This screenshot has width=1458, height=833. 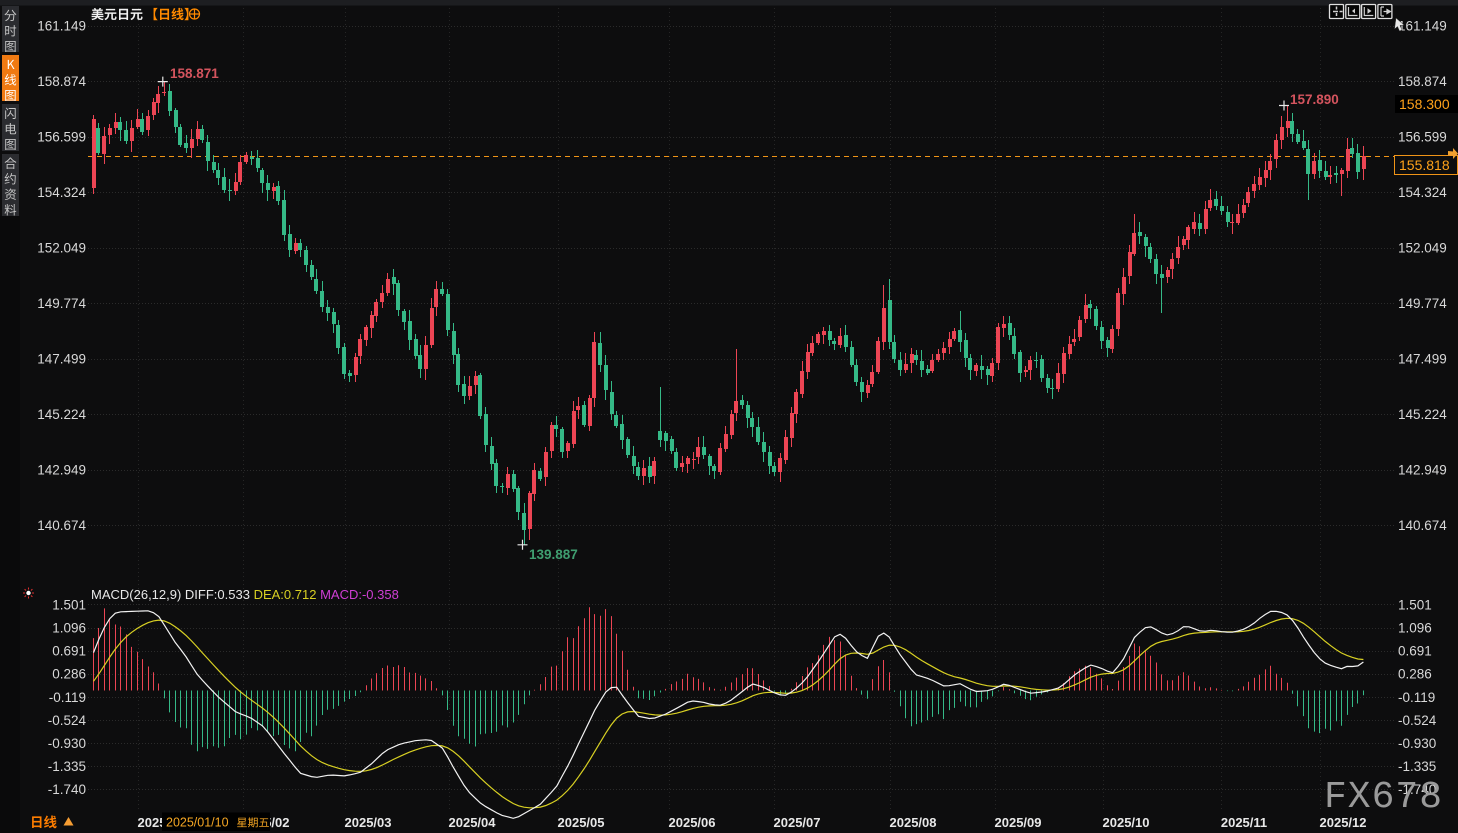 What do you see at coordinates (1424, 165) in the screenshot?
I see `svg-text: 155.818` at bounding box center [1424, 165].